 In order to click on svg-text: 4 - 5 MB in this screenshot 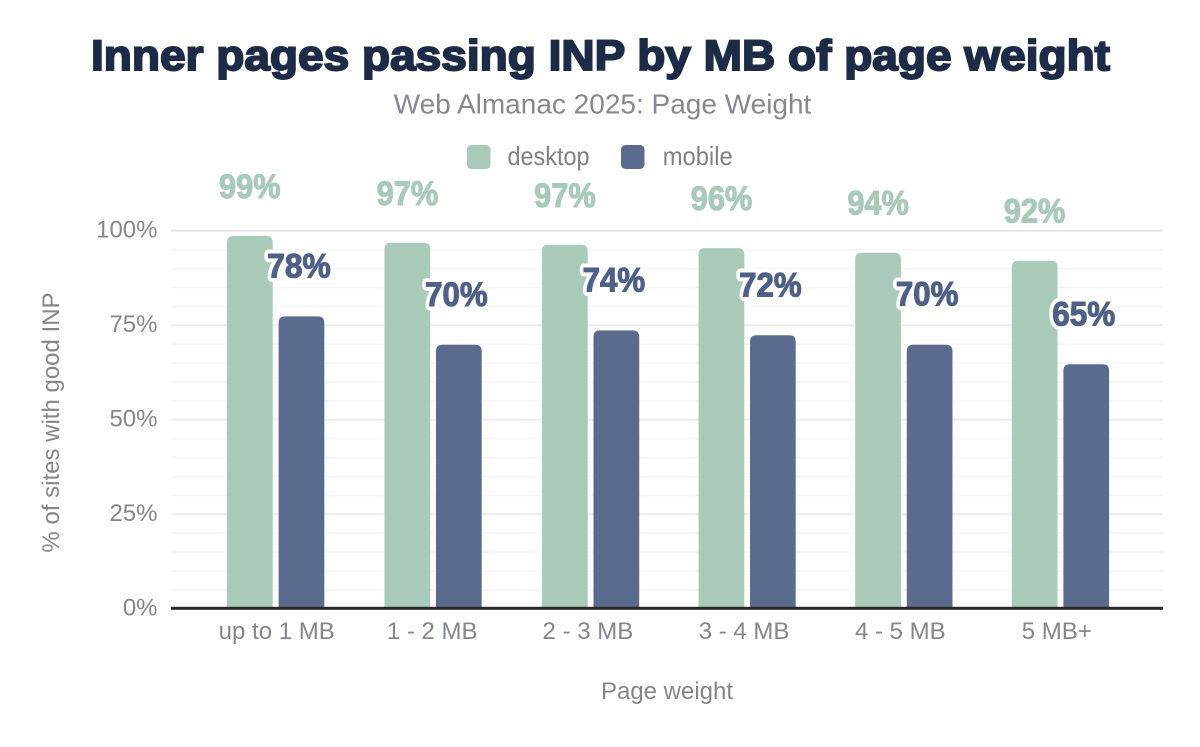, I will do `click(900, 631)`.